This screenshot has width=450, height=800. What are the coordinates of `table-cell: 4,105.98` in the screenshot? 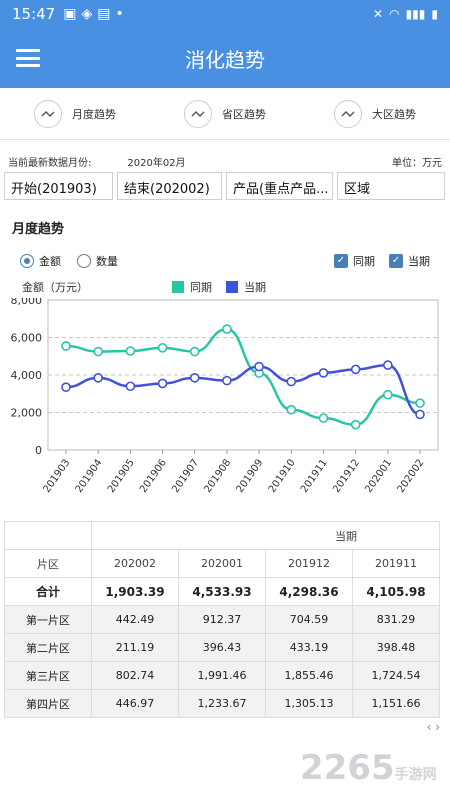 It's located at (396, 591).